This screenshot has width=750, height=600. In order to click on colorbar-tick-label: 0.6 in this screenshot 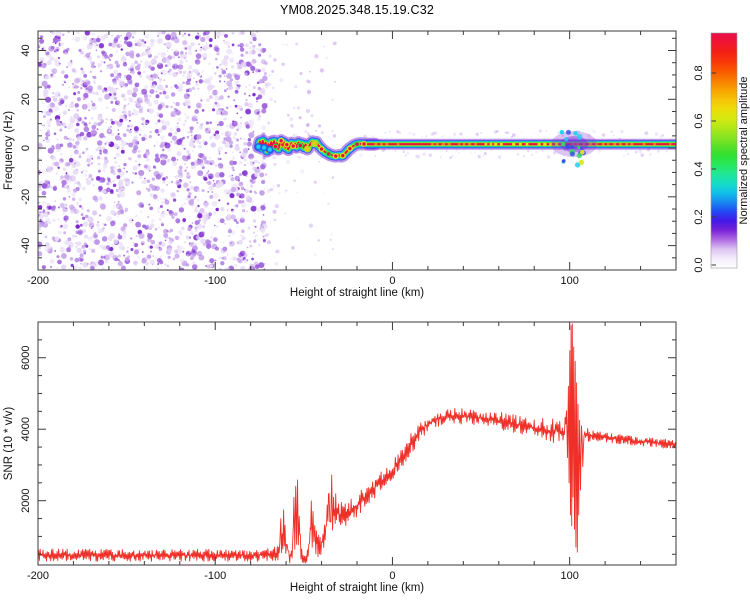, I will do `click(699, 120)`.